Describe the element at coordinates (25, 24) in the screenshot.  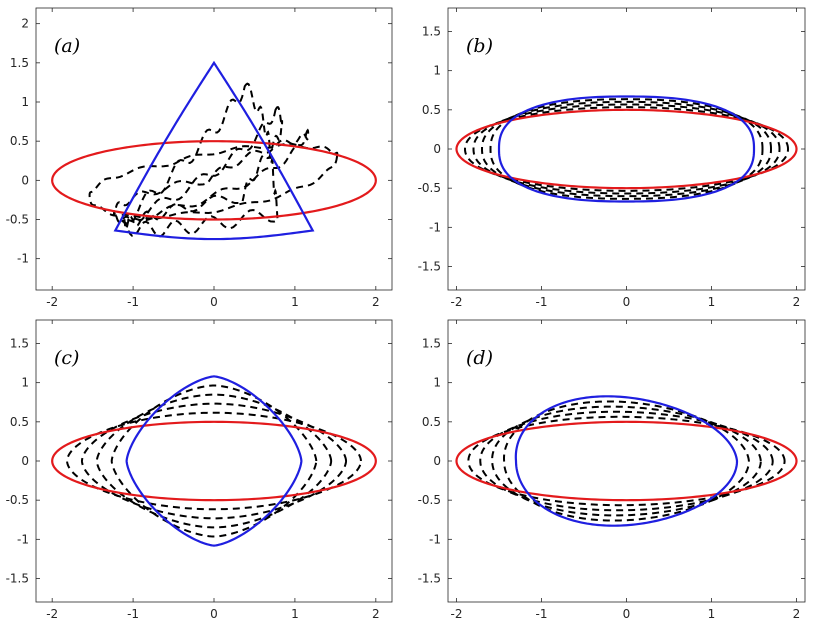
I see `y-tick-label: 2` at that location.